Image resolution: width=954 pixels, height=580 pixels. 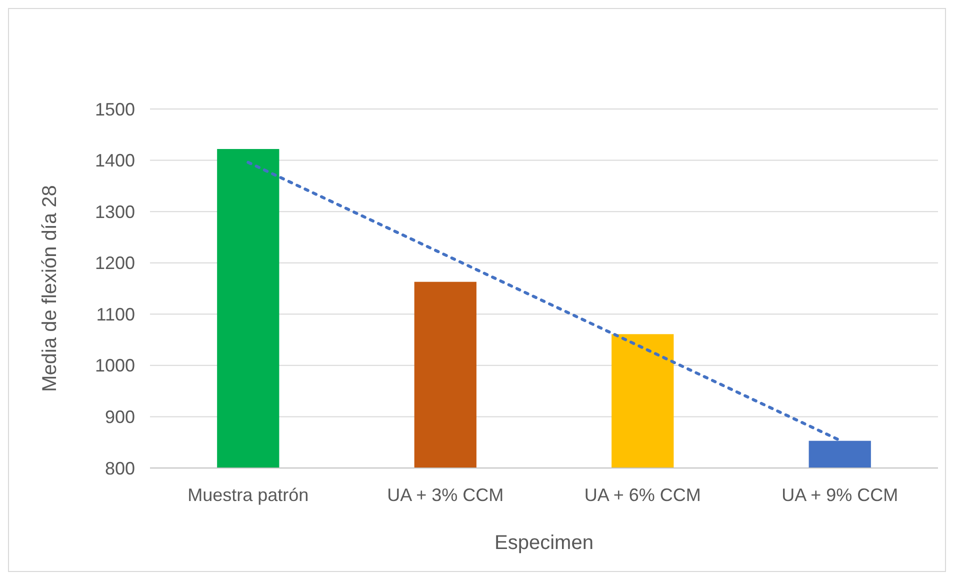 What do you see at coordinates (642, 495) in the screenshot?
I see `x-tick-label: UA + 6% CCM` at bounding box center [642, 495].